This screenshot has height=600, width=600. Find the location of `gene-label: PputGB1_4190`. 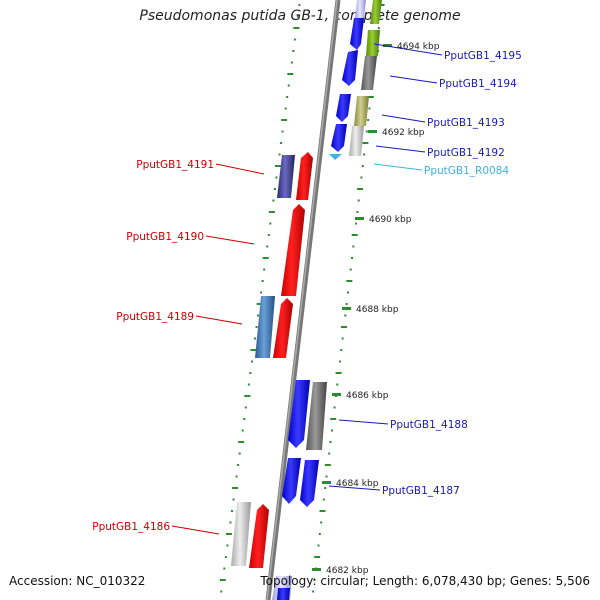

gene-label: PputGB1_4190 is located at coordinates (165, 237).